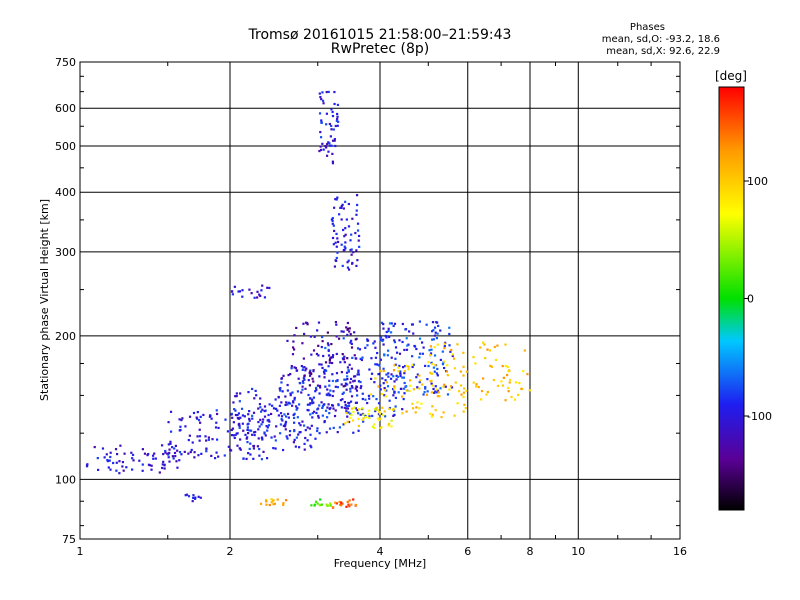 The width and height of the screenshot is (800, 600). What do you see at coordinates (230, 551) in the screenshot?
I see `x-tick-label: 2` at bounding box center [230, 551].